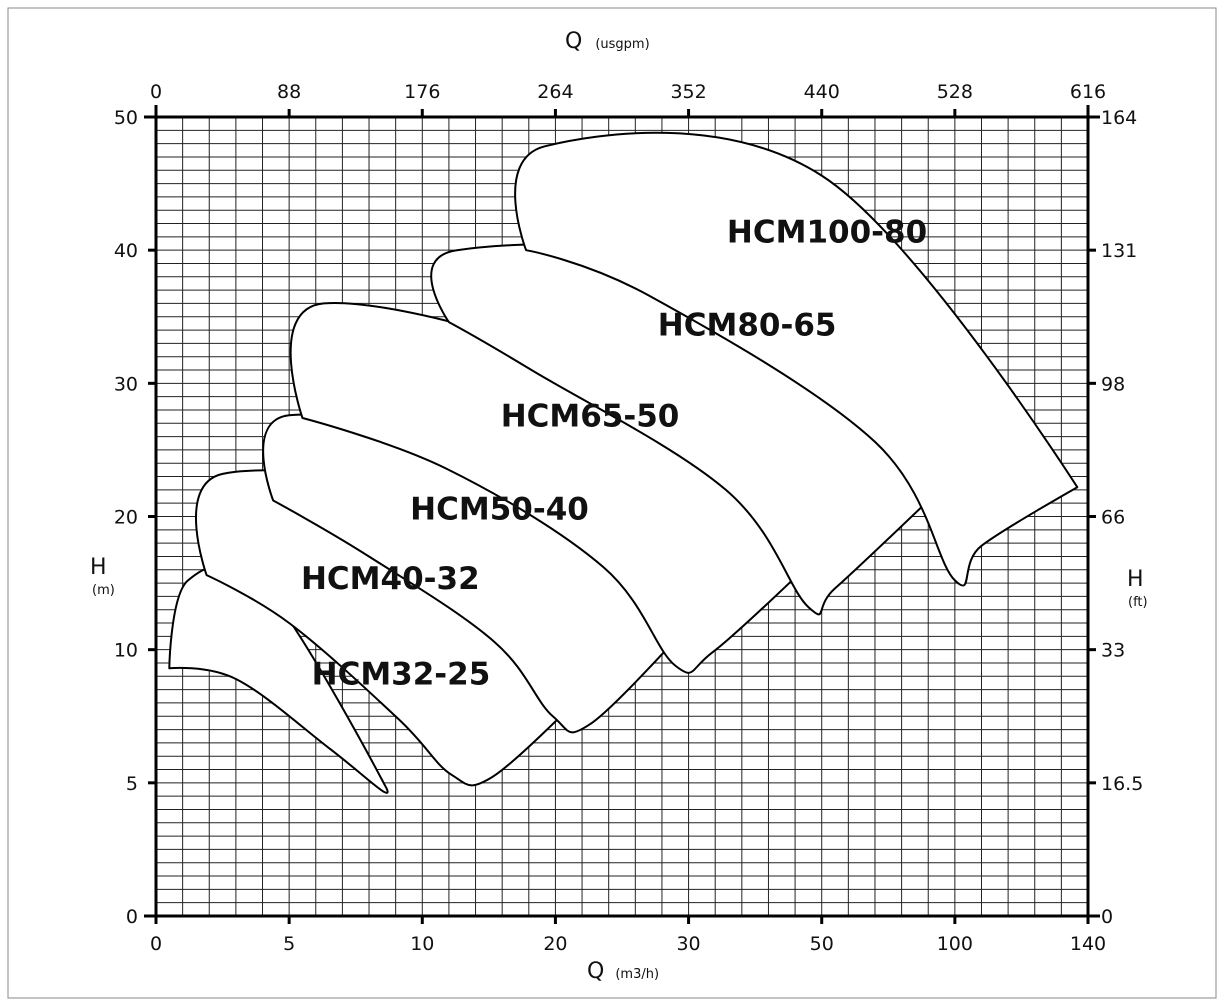  What do you see at coordinates (422, 944) in the screenshot?
I see `bottom-tick-label: 10` at bounding box center [422, 944].